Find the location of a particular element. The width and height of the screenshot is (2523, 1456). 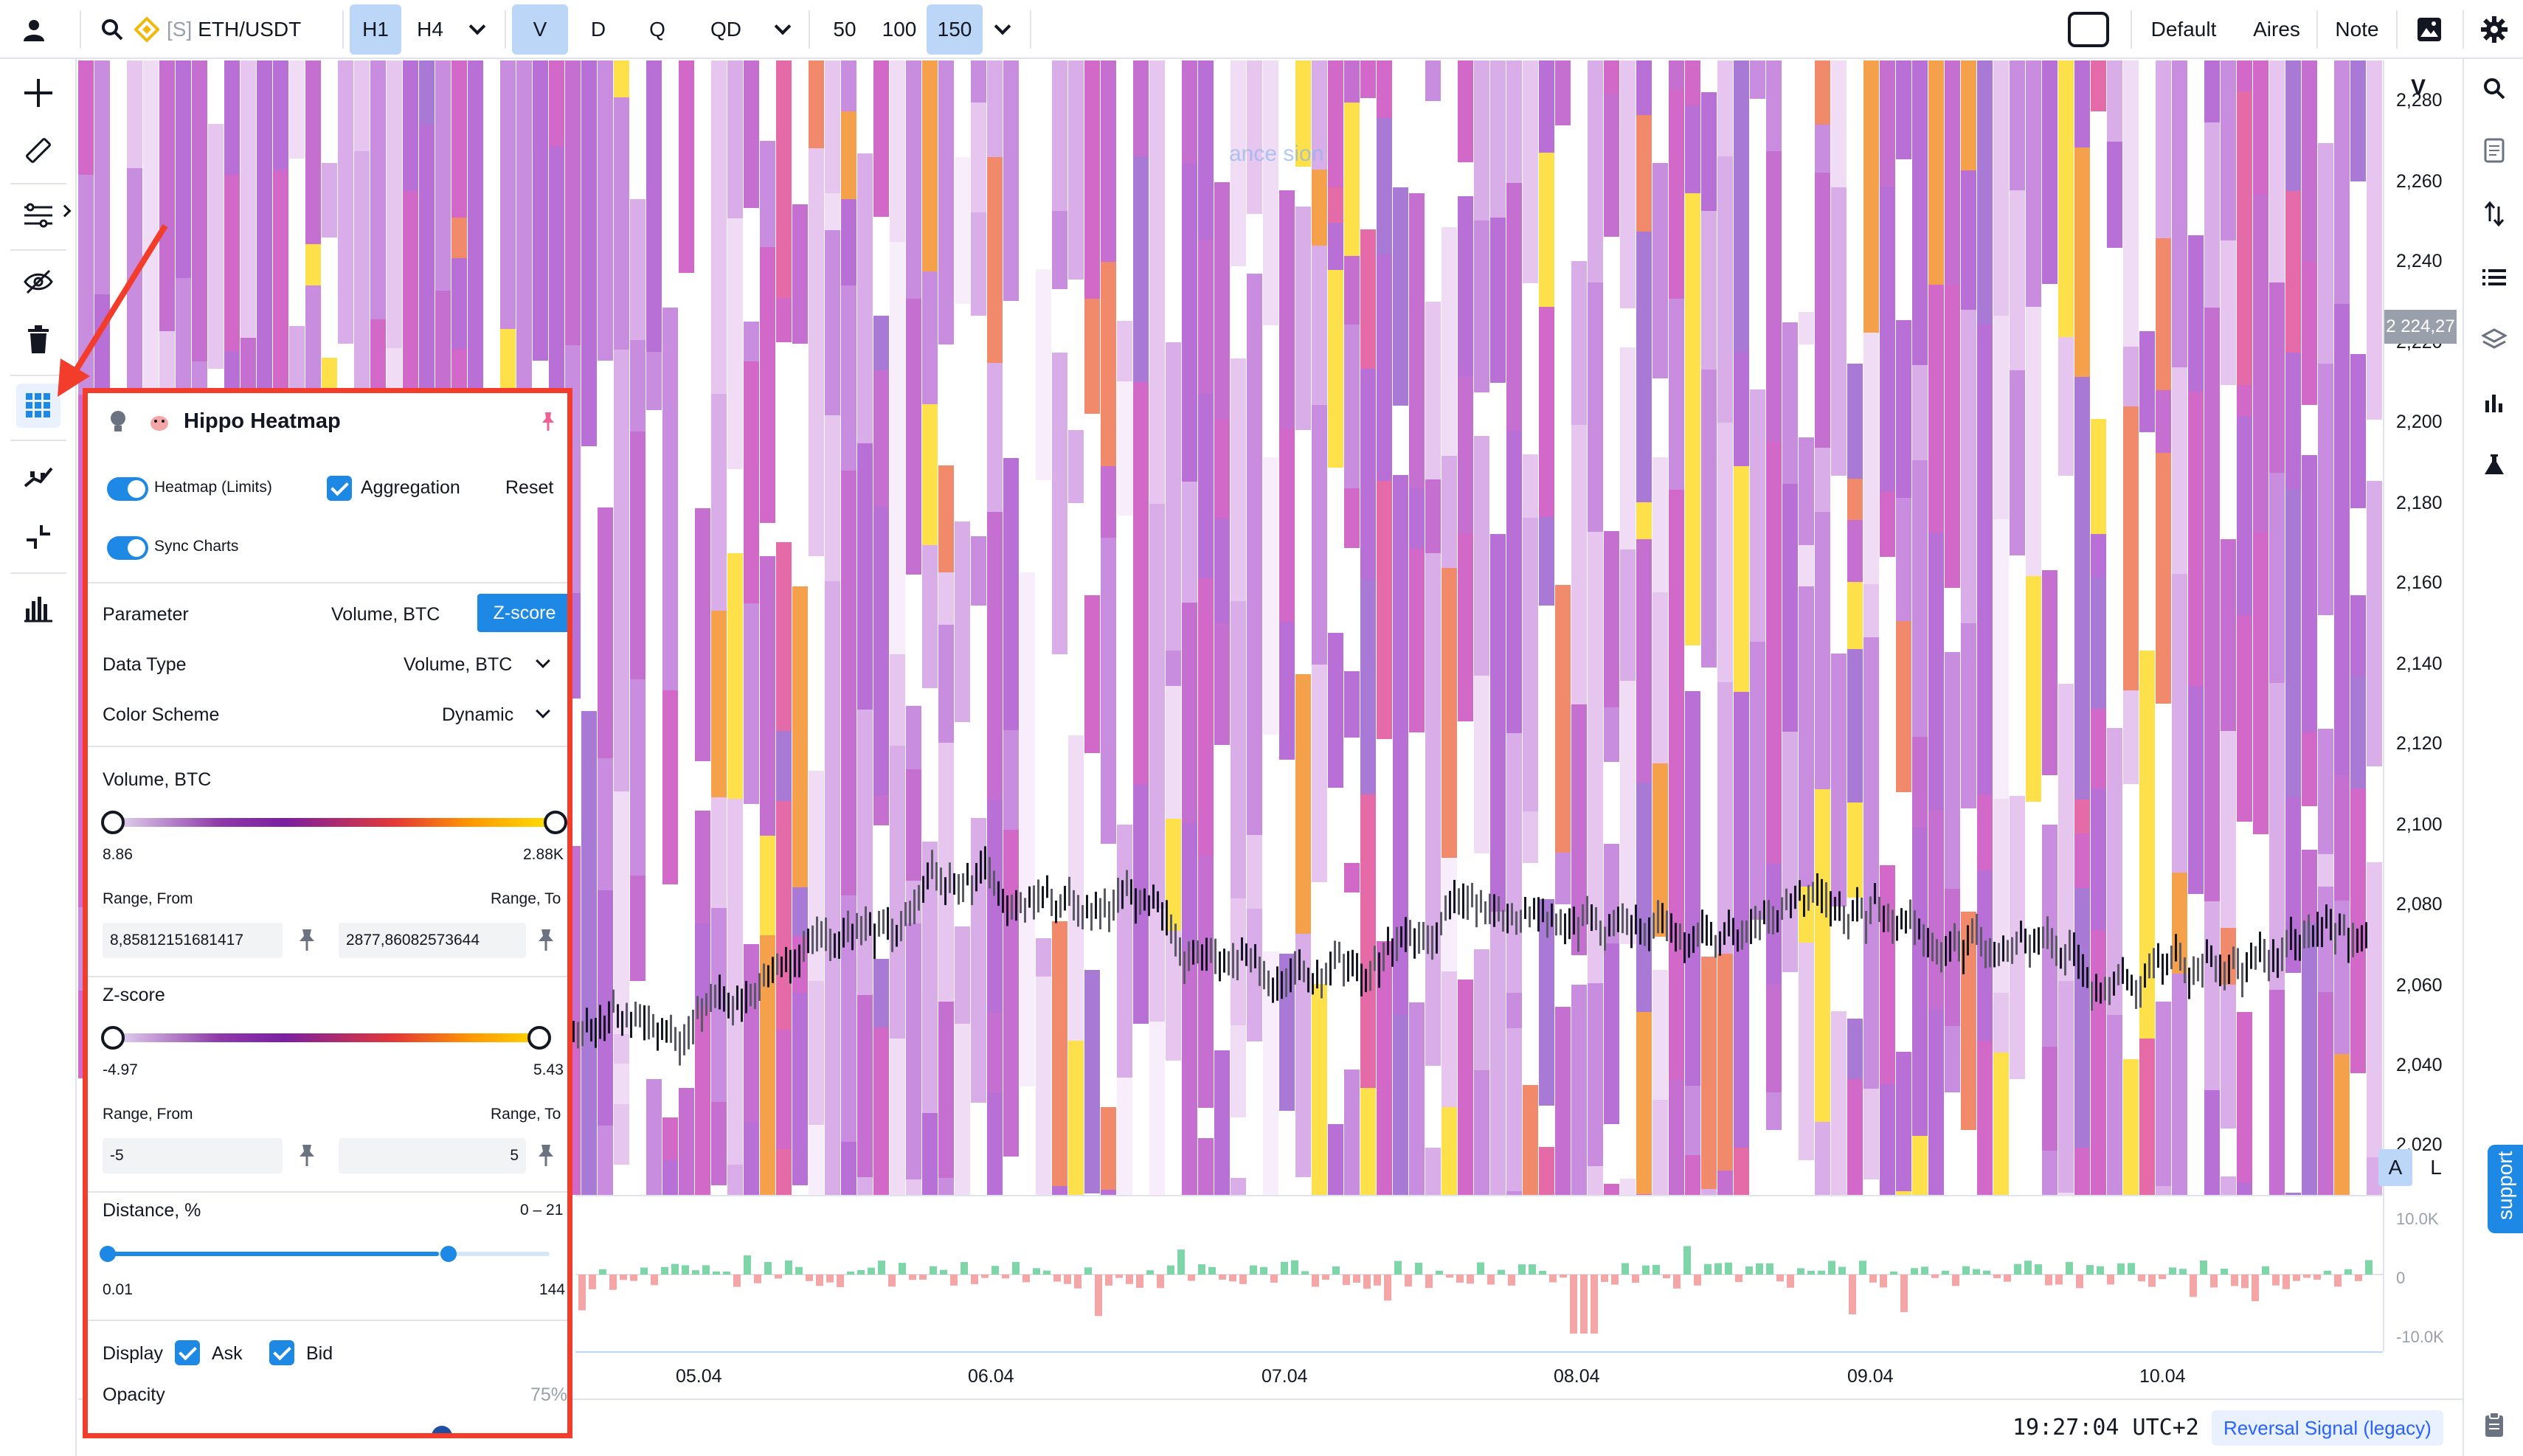

layers-button is located at coordinates (2494, 339).